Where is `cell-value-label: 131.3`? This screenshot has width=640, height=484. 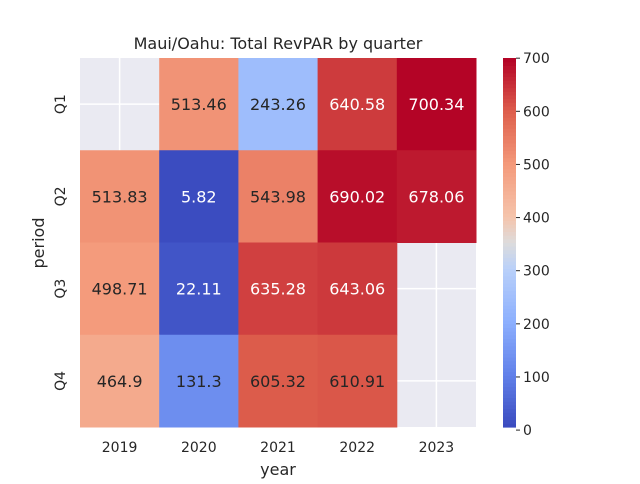
cell-value-label: 131.3 is located at coordinates (199, 381).